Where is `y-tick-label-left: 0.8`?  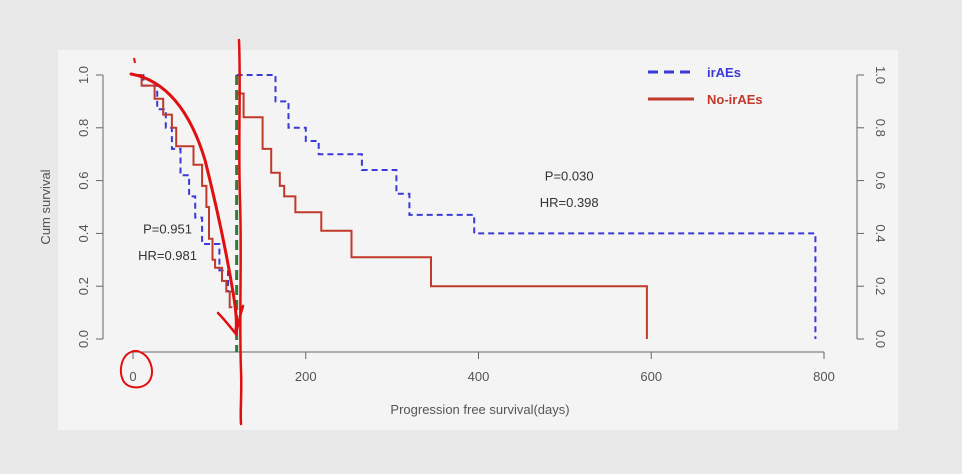 y-tick-label-left: 0.8 is located at coordinates (83, 128).